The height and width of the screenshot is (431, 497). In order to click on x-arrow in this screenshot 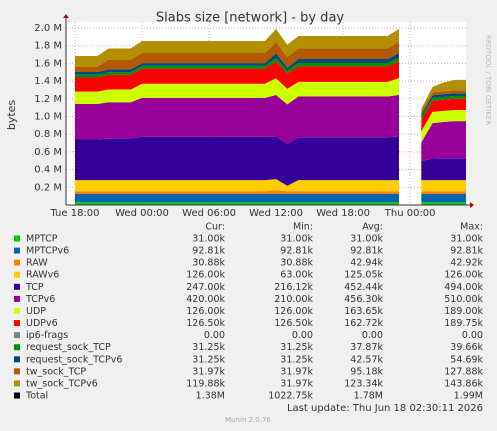, I will do `click(472, 205)`.